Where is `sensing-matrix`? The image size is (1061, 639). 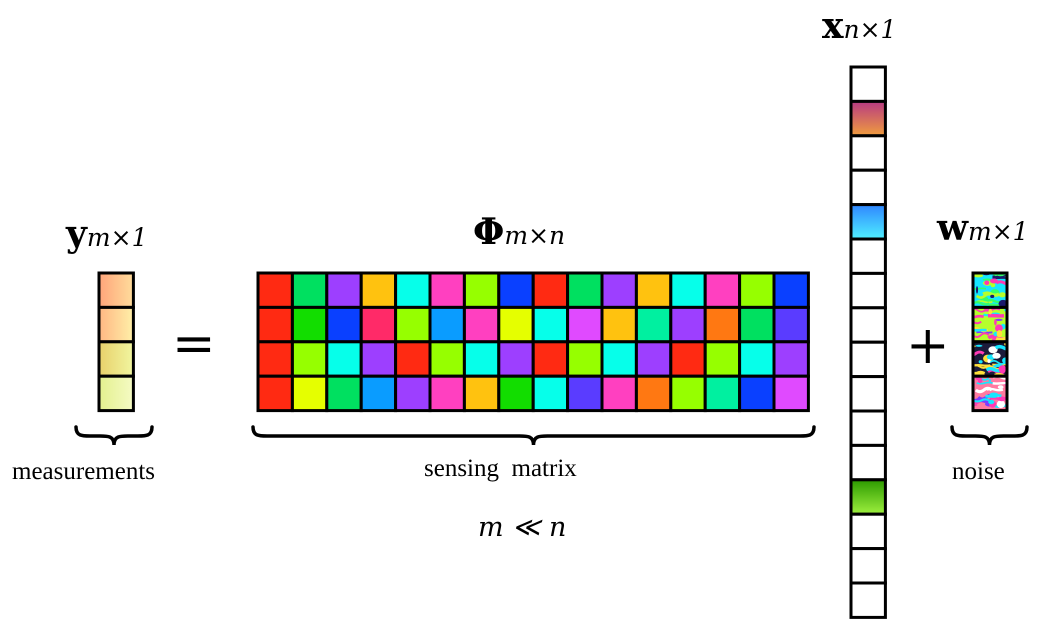
sensing-matrix is located at coordinates (533, 342).